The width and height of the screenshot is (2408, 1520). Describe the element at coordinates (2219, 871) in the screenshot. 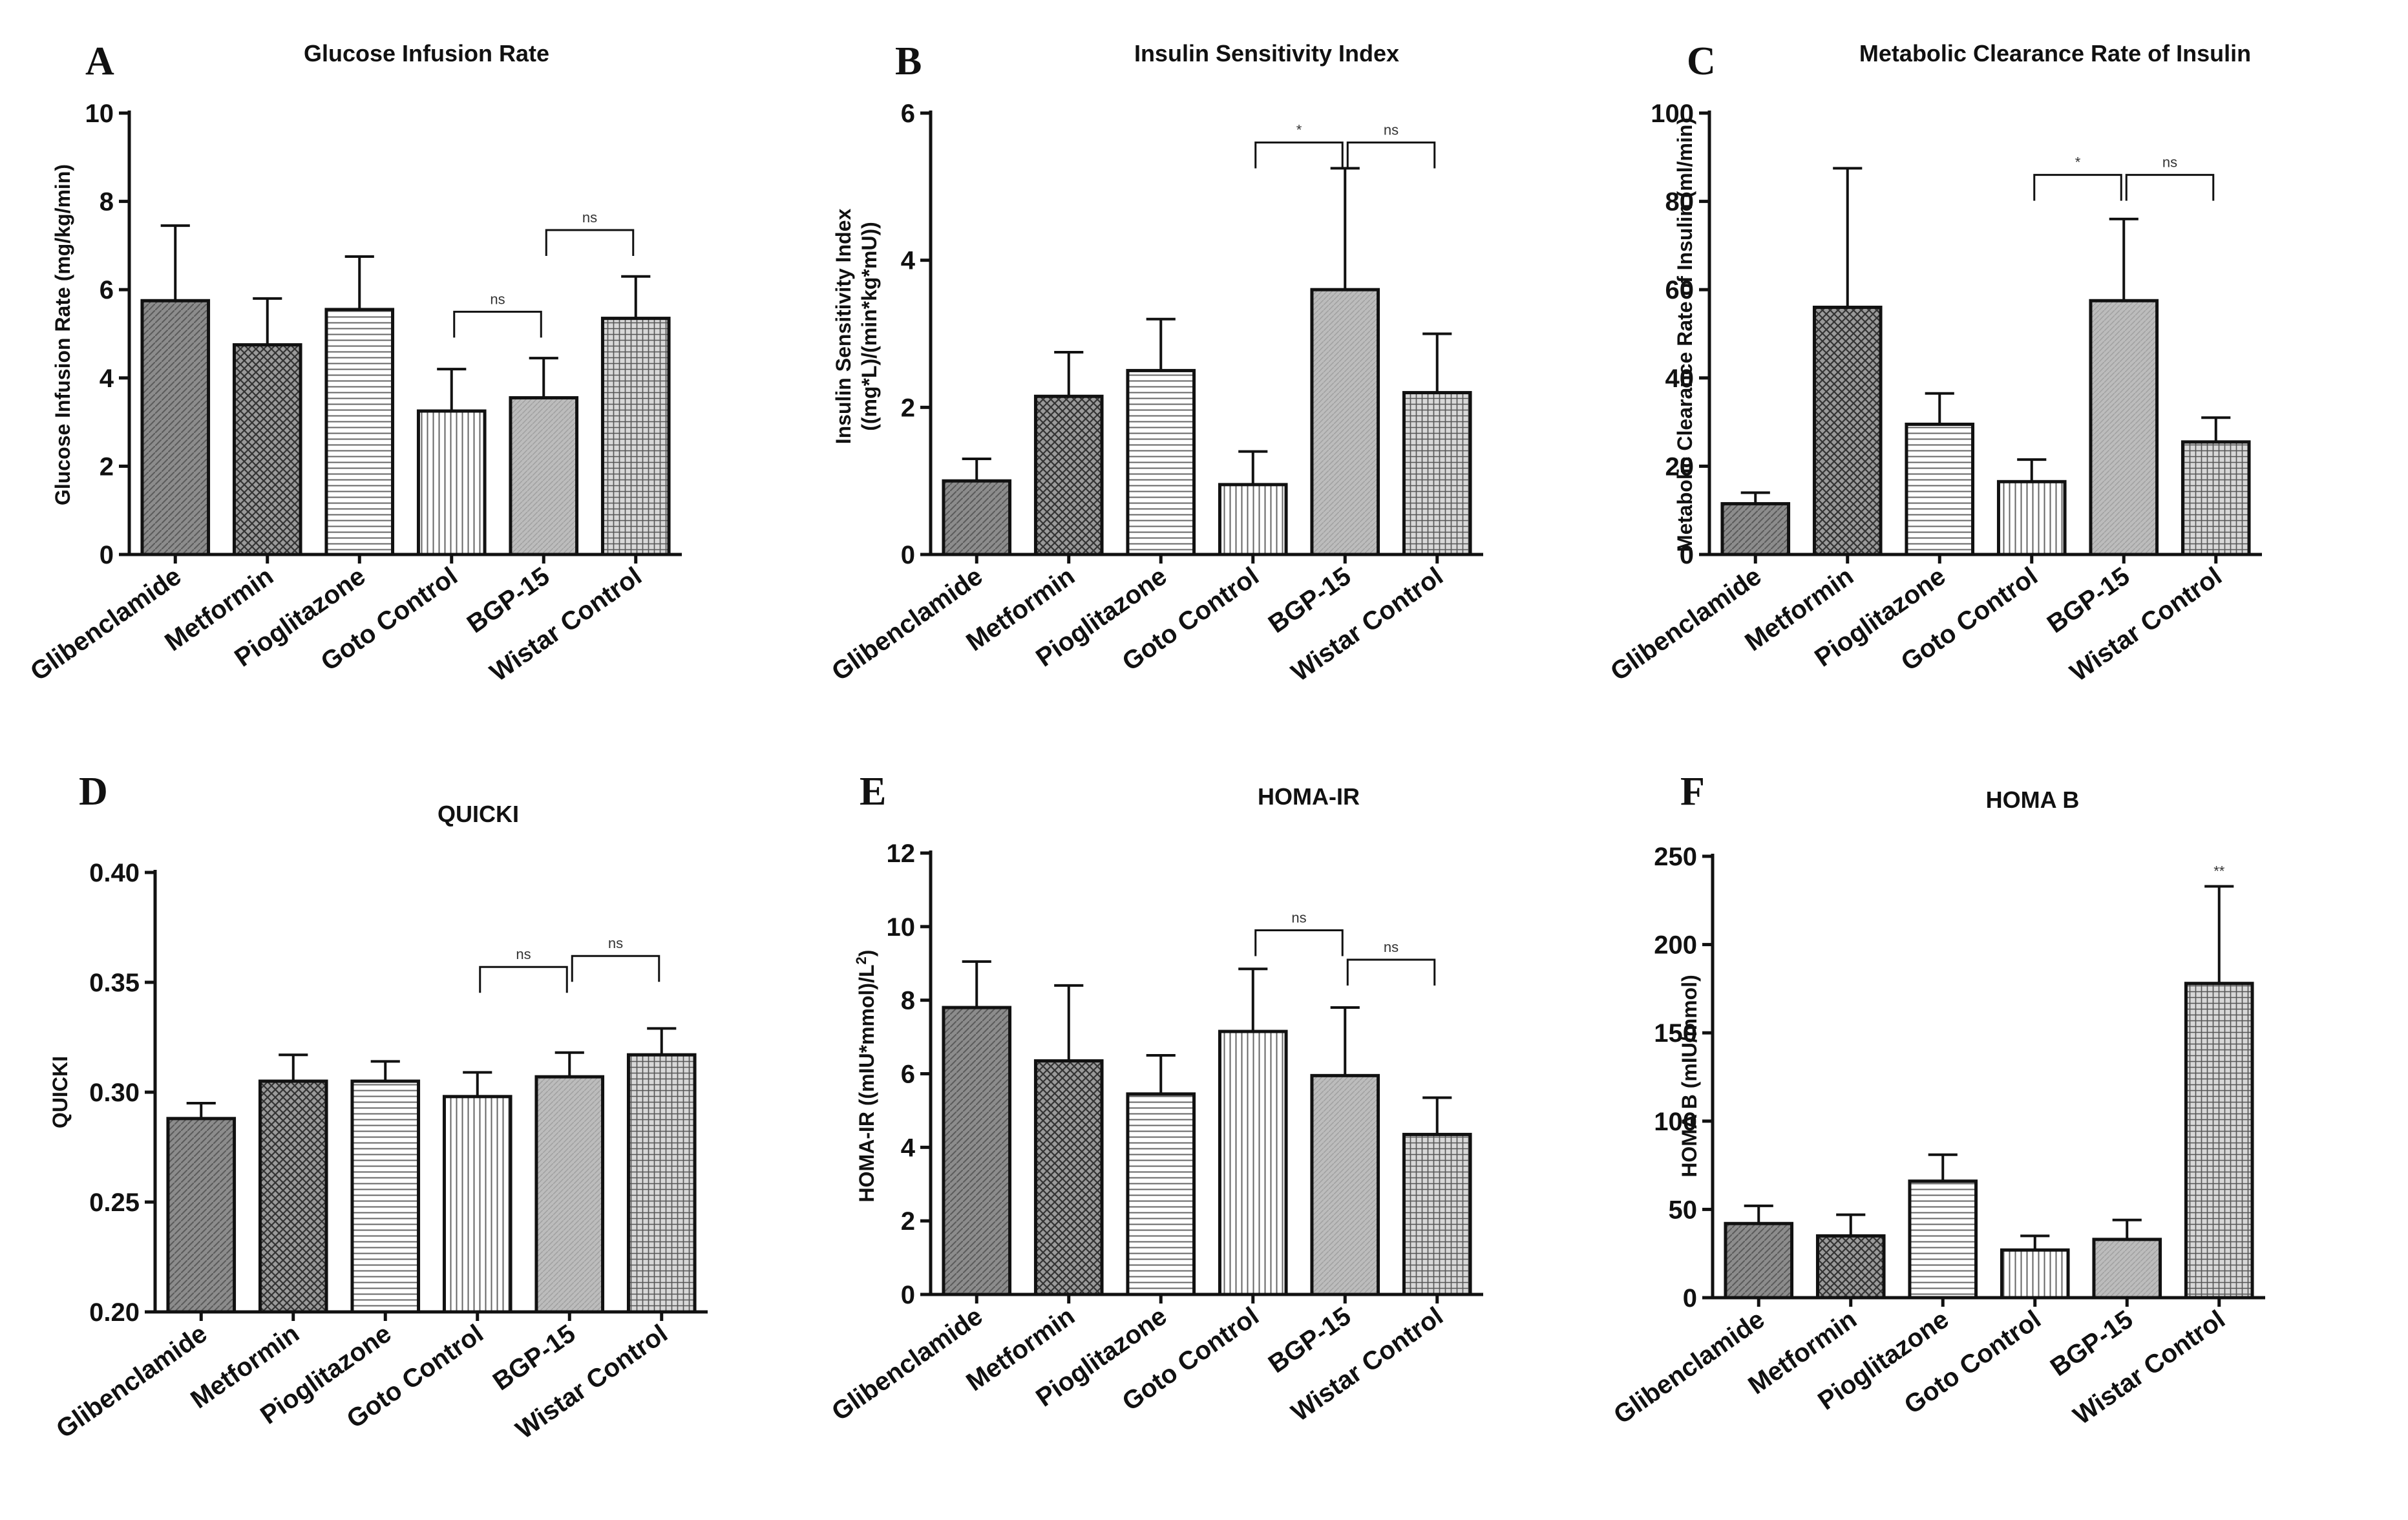

I see `significance-label: **` at that location.